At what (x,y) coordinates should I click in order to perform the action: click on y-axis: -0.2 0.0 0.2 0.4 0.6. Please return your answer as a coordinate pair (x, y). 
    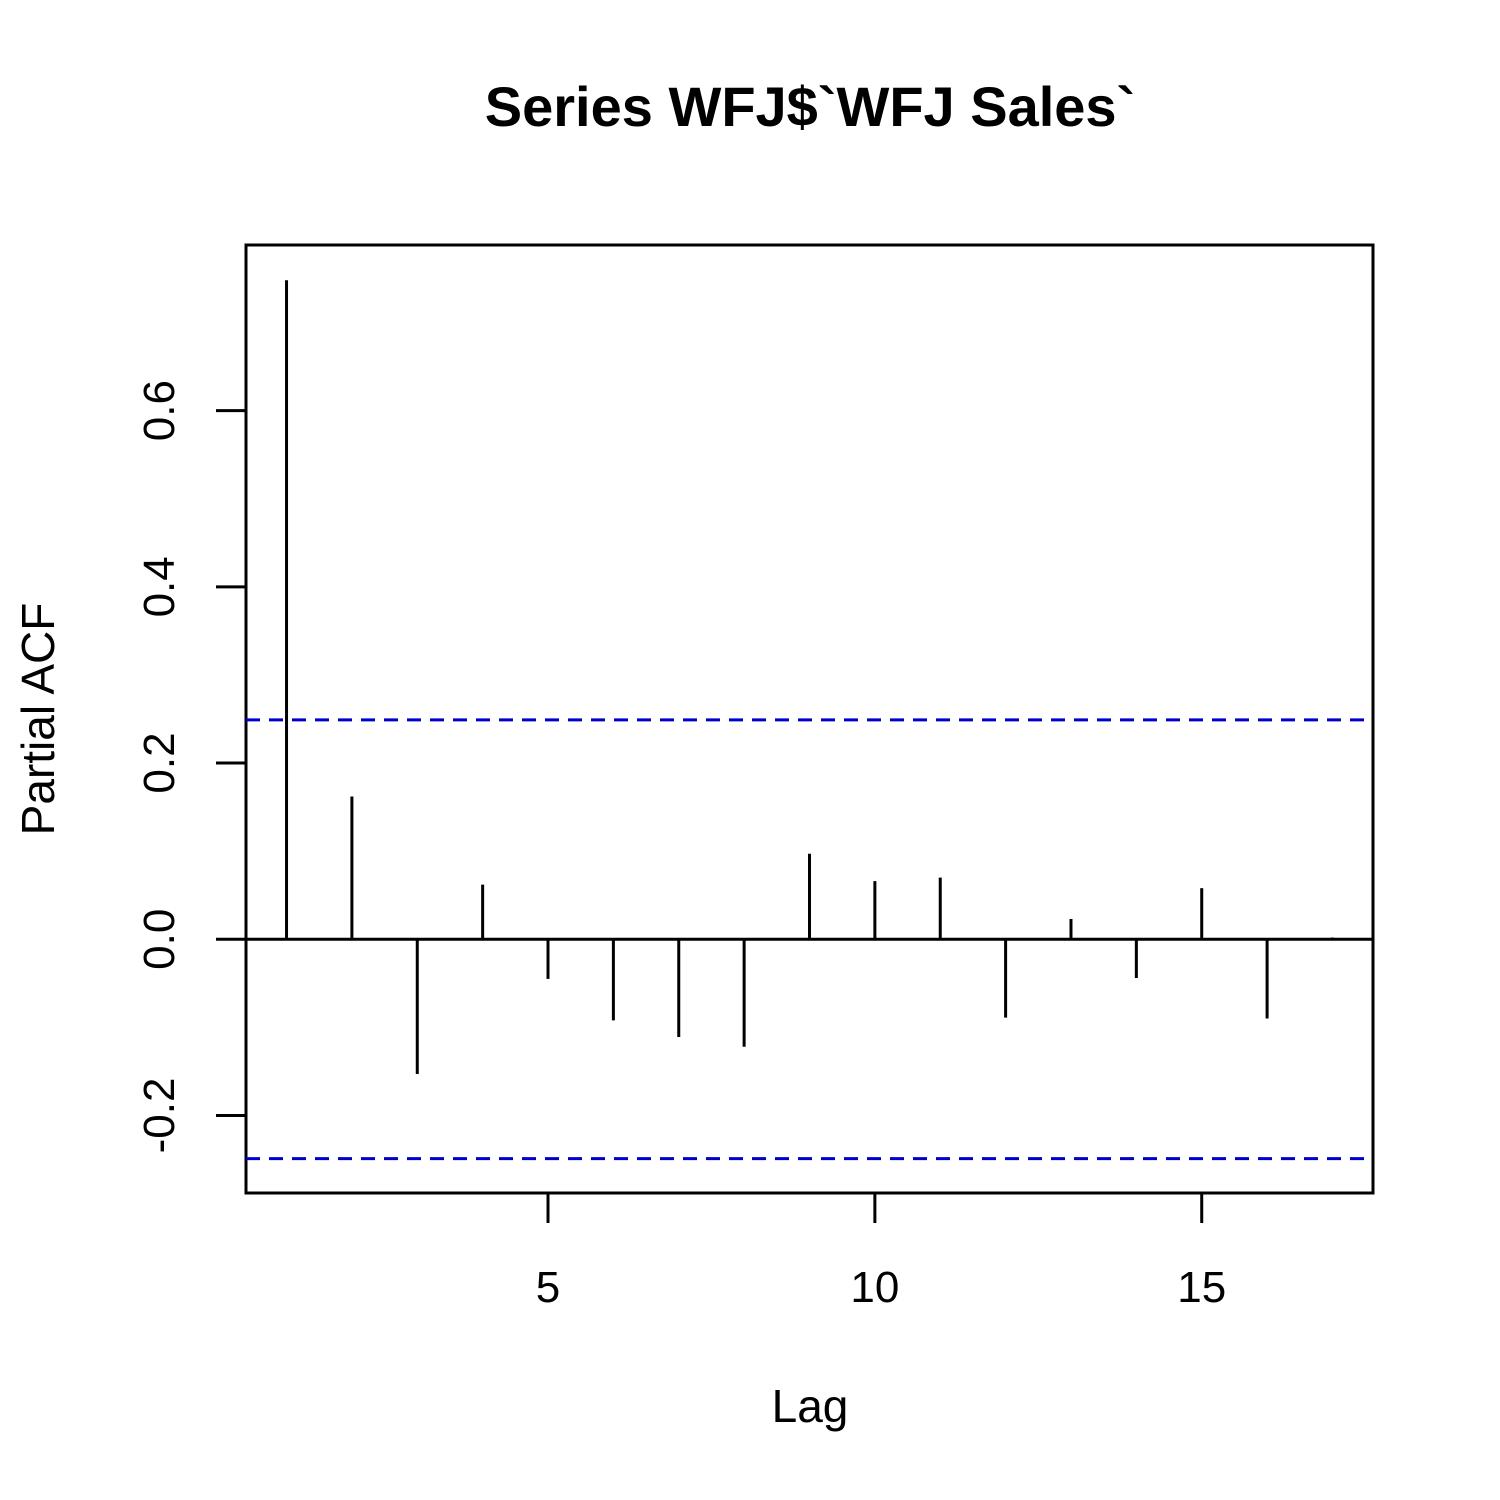
    Looking at the image, I should click on (190, 766).